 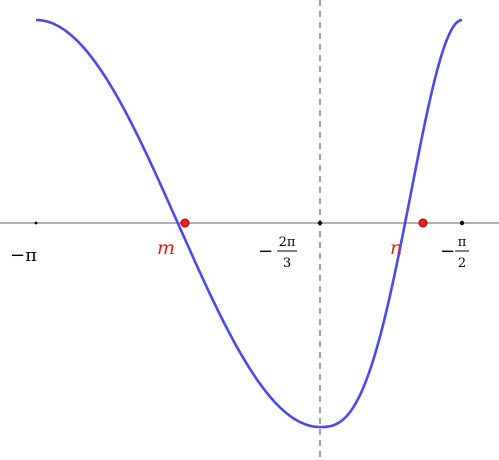 What do you see at coordinates (462, 242) in the screenshot?
I see `tick-numerator: π` at bounding box center [462, 242].